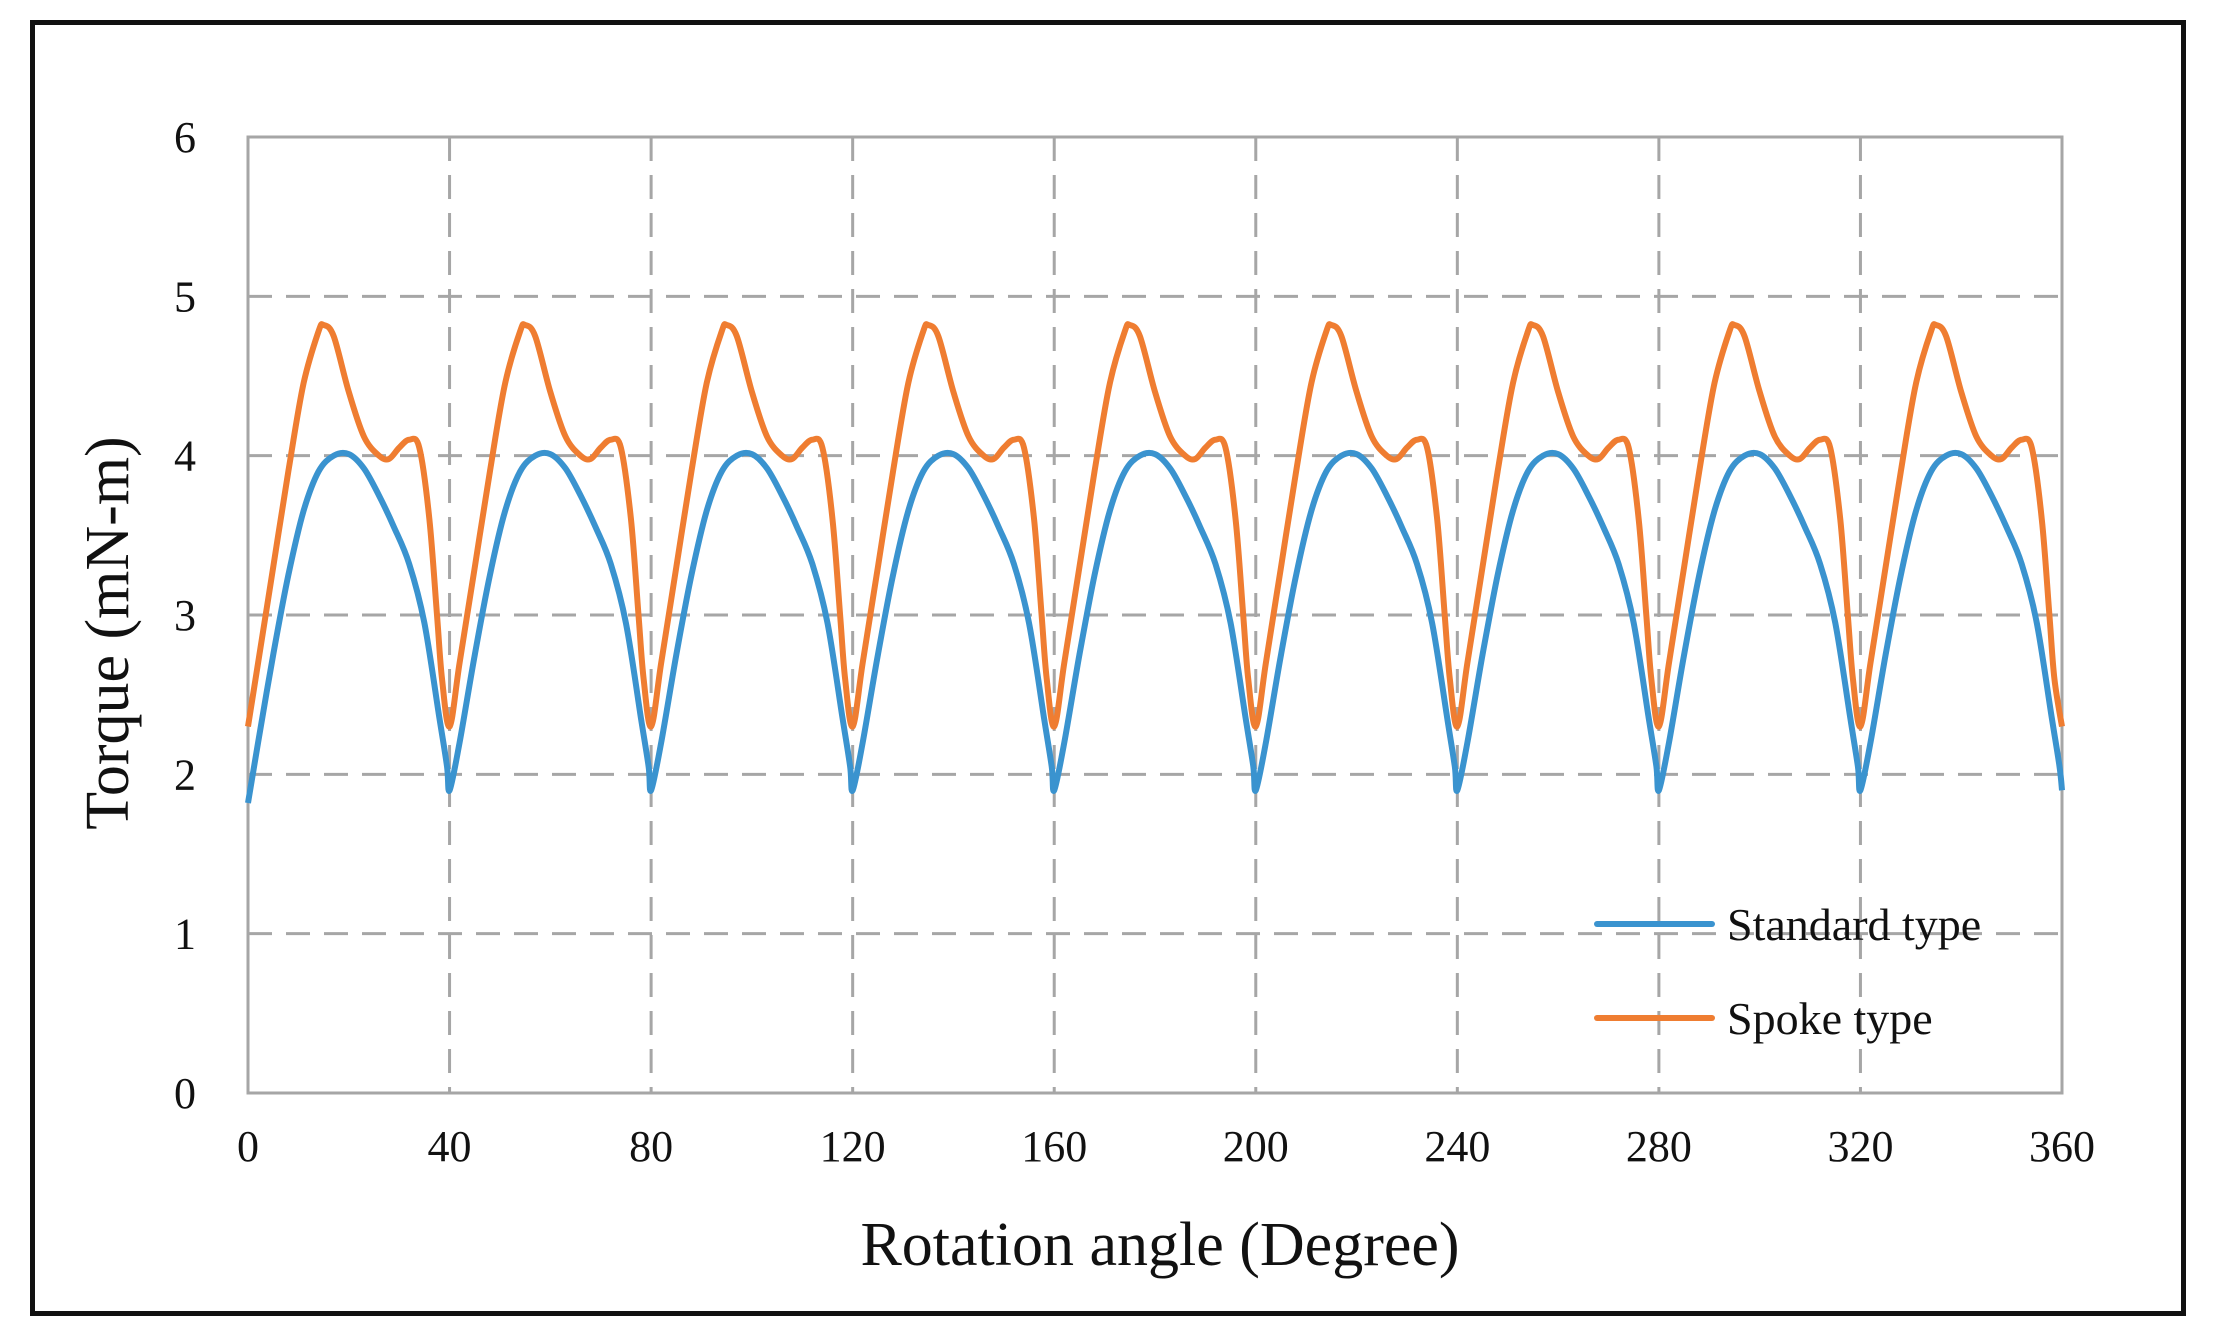 This screenshot has height=1341, width=2223. What do you see at coordinates (1457, 1146) in the screenshot?
I see `x-tick-label: 240` at bounding box center [1457, 1146].